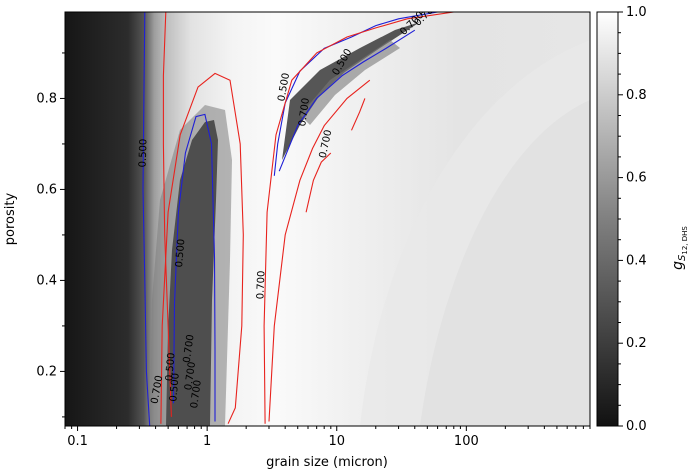 The image size is (697, 476). Describe the element at coordinates (10, 219) in the screenshot. I see `y-axis-label: porosity` at that location.